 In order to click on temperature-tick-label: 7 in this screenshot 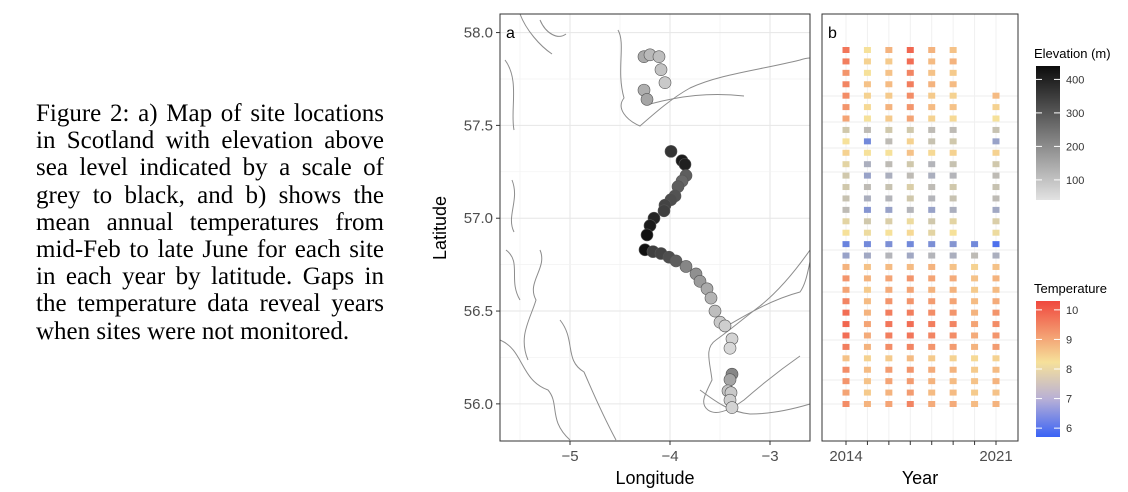, I will do `click(1069, 400)`.